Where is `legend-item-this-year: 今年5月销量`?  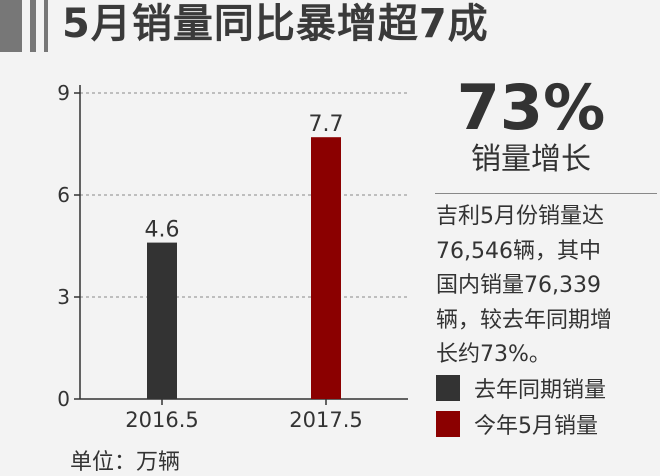 legend-item-this-year: 今年5月销量 is located at coordinates (521, 424).